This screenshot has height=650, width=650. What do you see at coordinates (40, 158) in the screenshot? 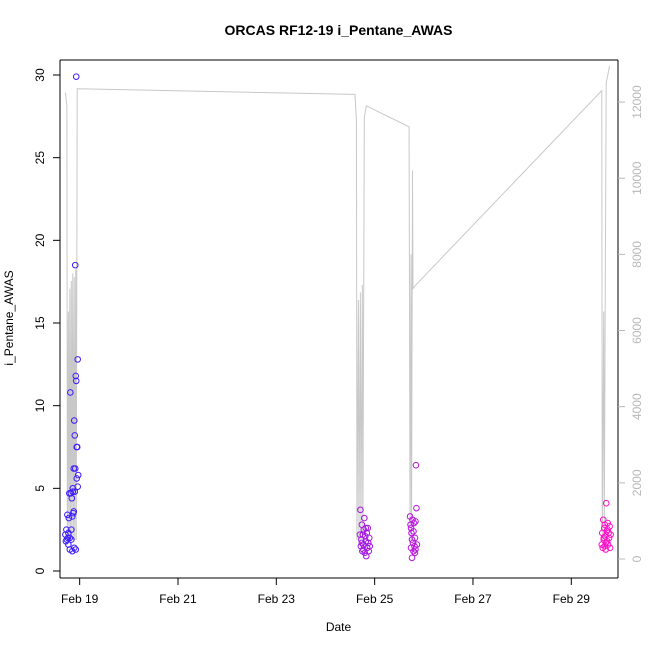
I see `y-tick-label: 25` at bounding box center [40, 158].